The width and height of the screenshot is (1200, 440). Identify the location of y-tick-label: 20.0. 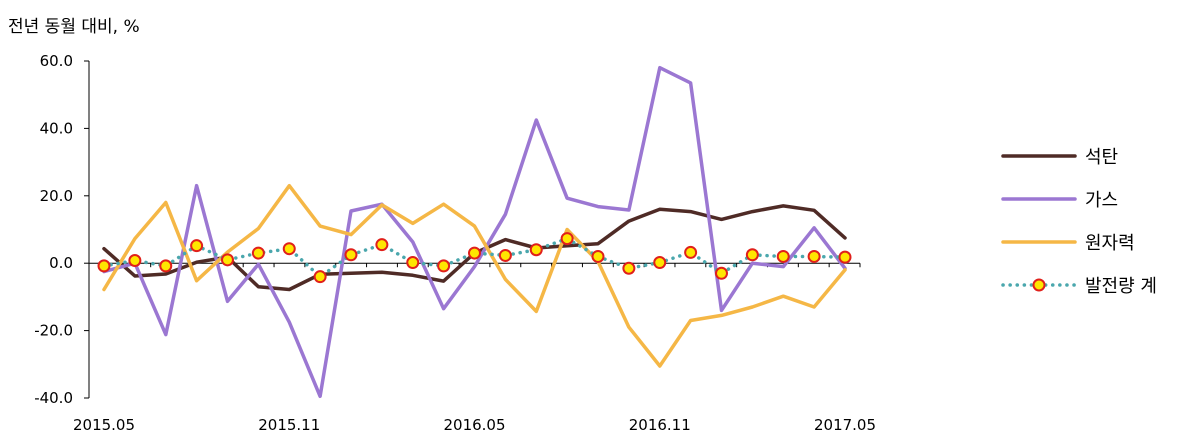
(56, 196).